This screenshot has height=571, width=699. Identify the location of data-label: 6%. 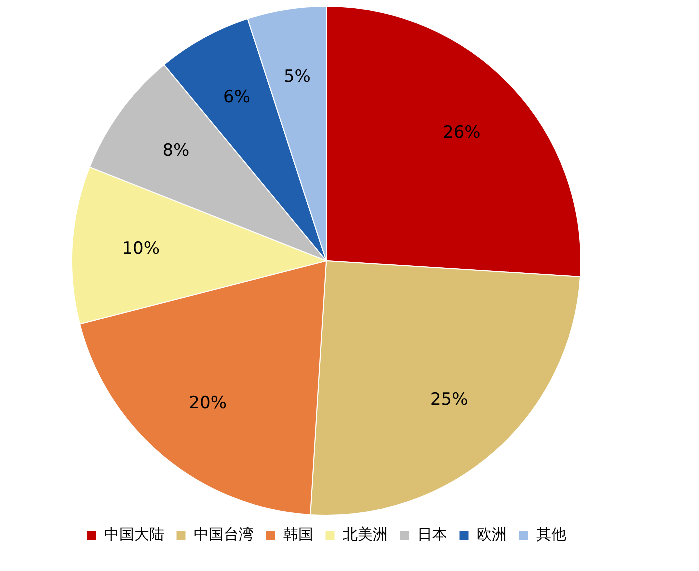
(237, 98).